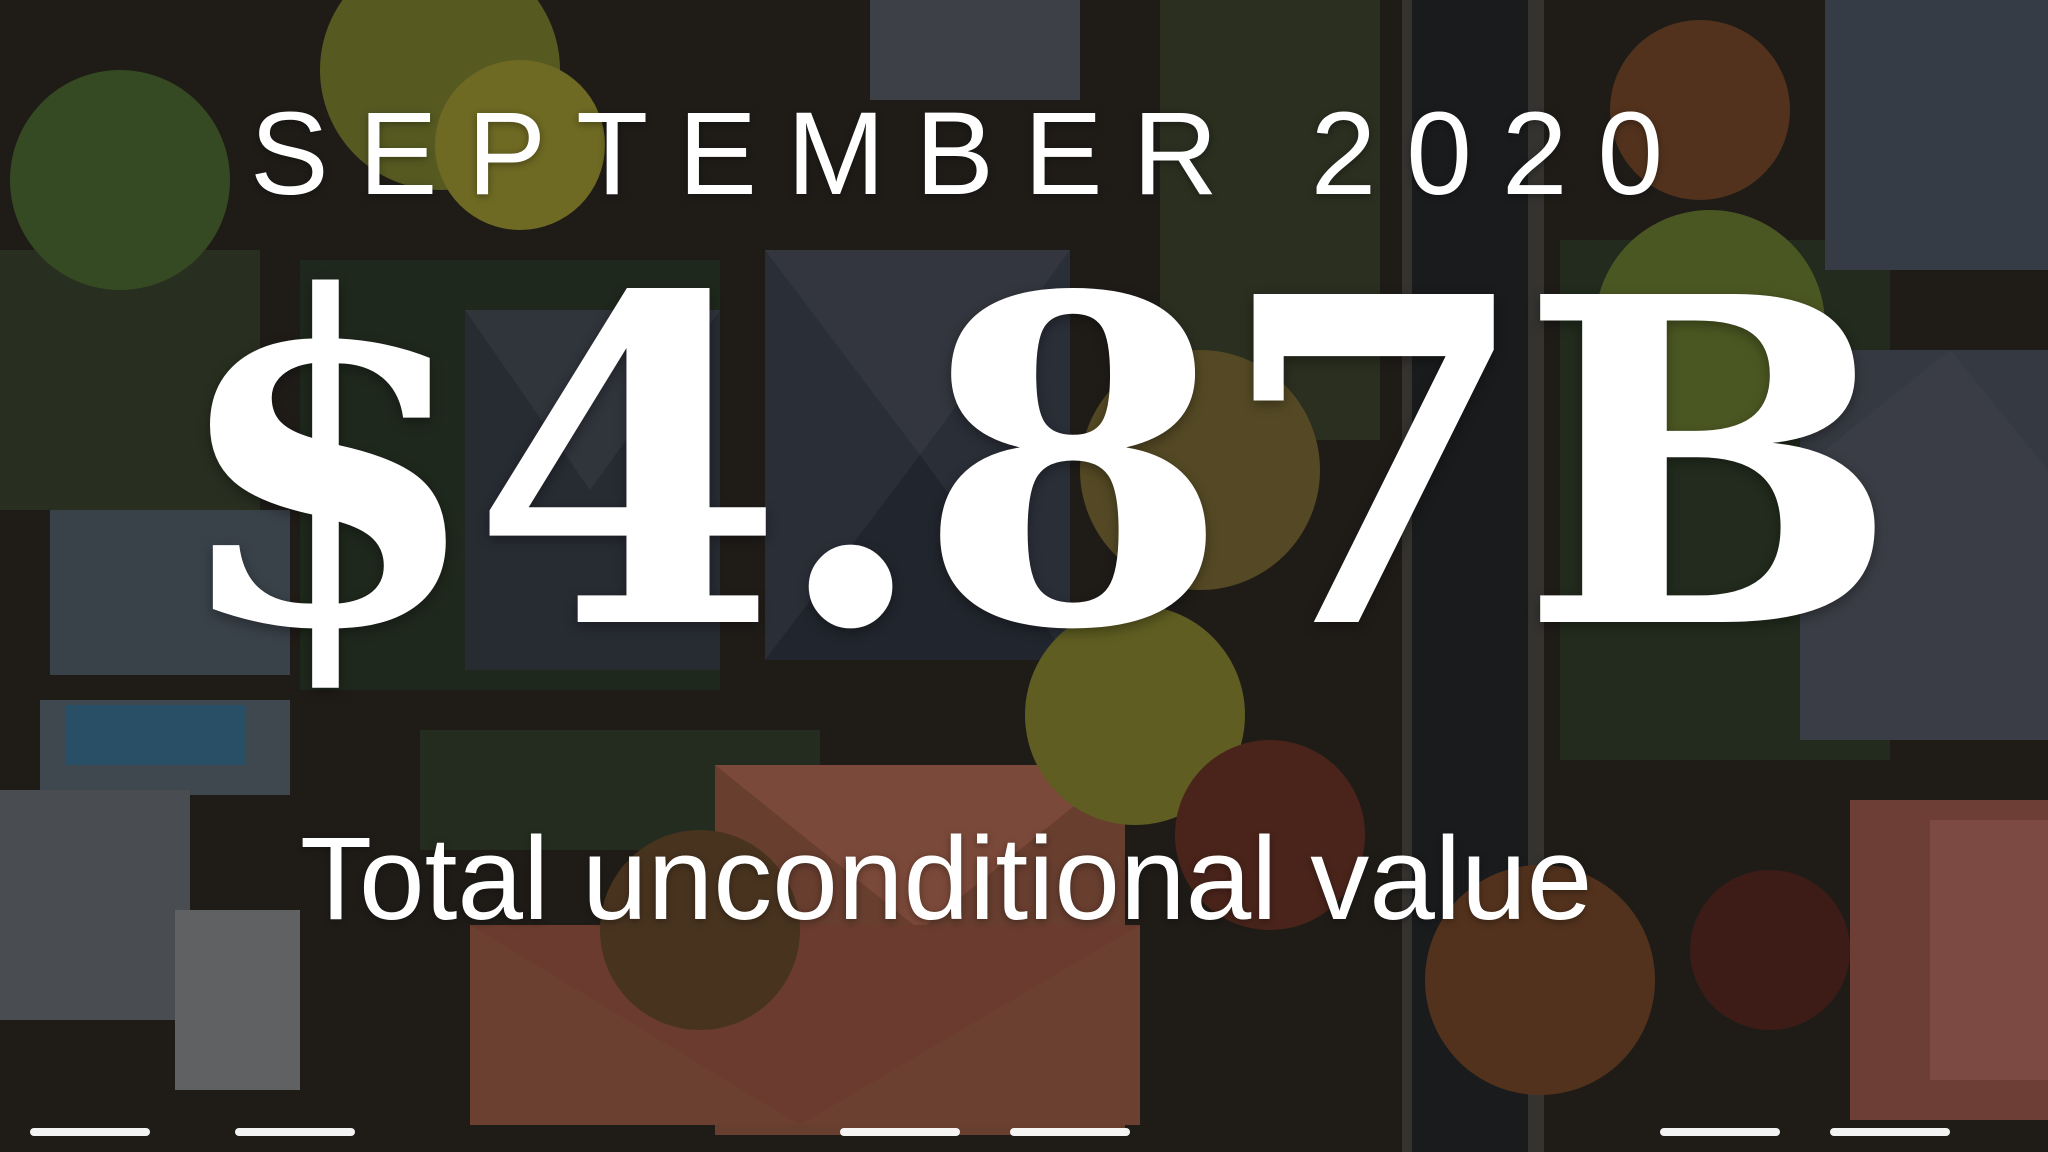 This screenshot has height=1152, width=2048. Describe the element at coordinates (972, 154) in the screenshot. I see `date-heading: SEPTEMBER 2020` at that location.